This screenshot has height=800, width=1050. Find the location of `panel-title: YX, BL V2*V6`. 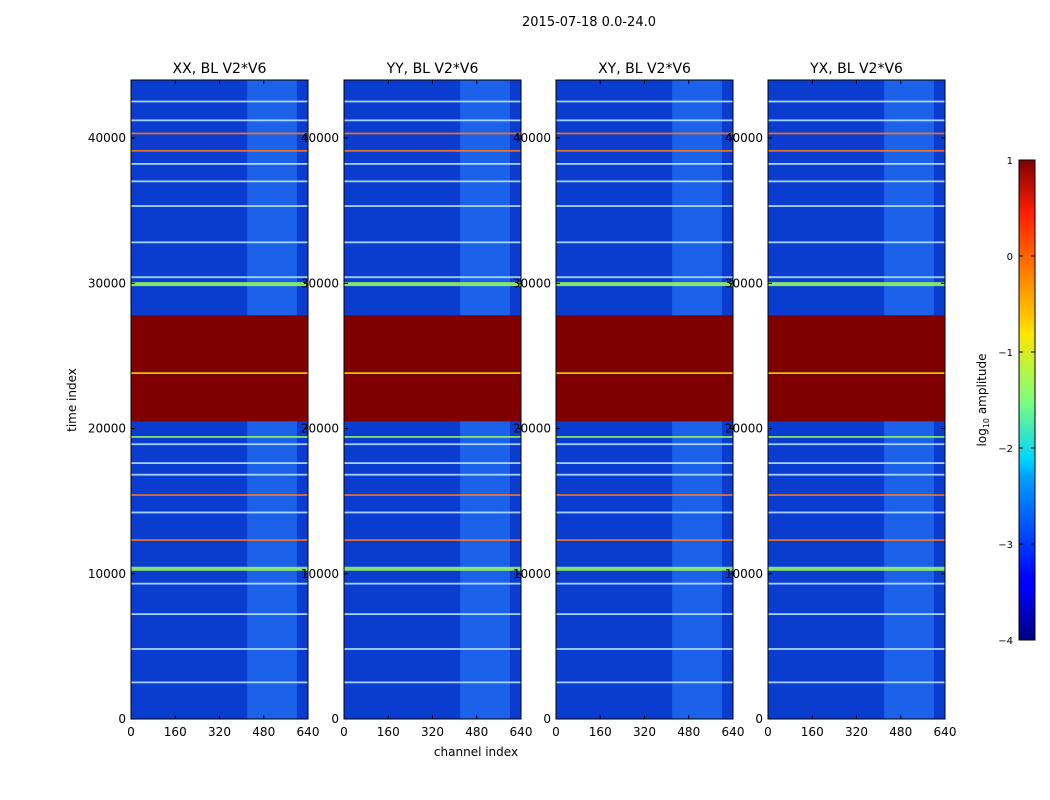

panel-title: YX, BL V2*V6 is located at coordinates (856, 69).